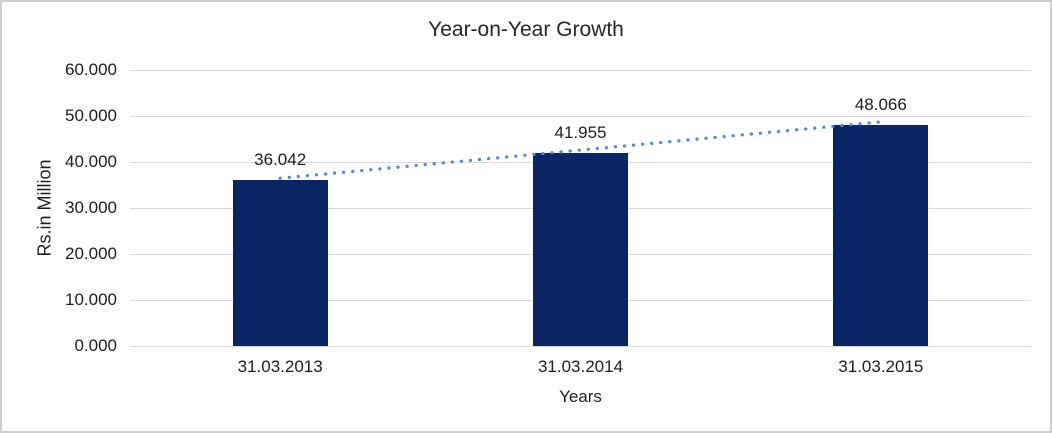 The height and width of the screenshot is (433, 1052). What do you see at coordinates (95, 345) in the screenshot?
I see `y-tick-label: 0.000` at bounding box center [95, 345].